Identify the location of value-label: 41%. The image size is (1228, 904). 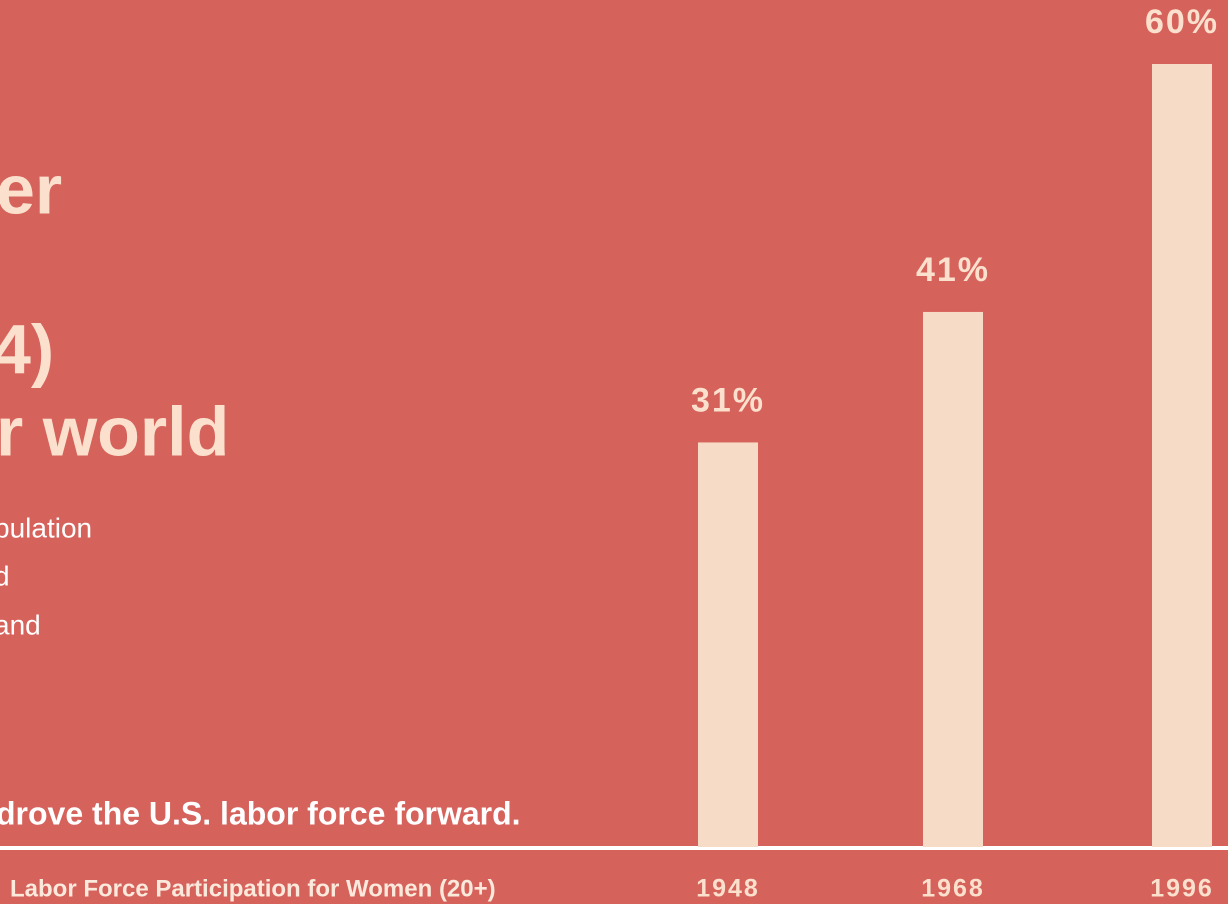
(953, 270).